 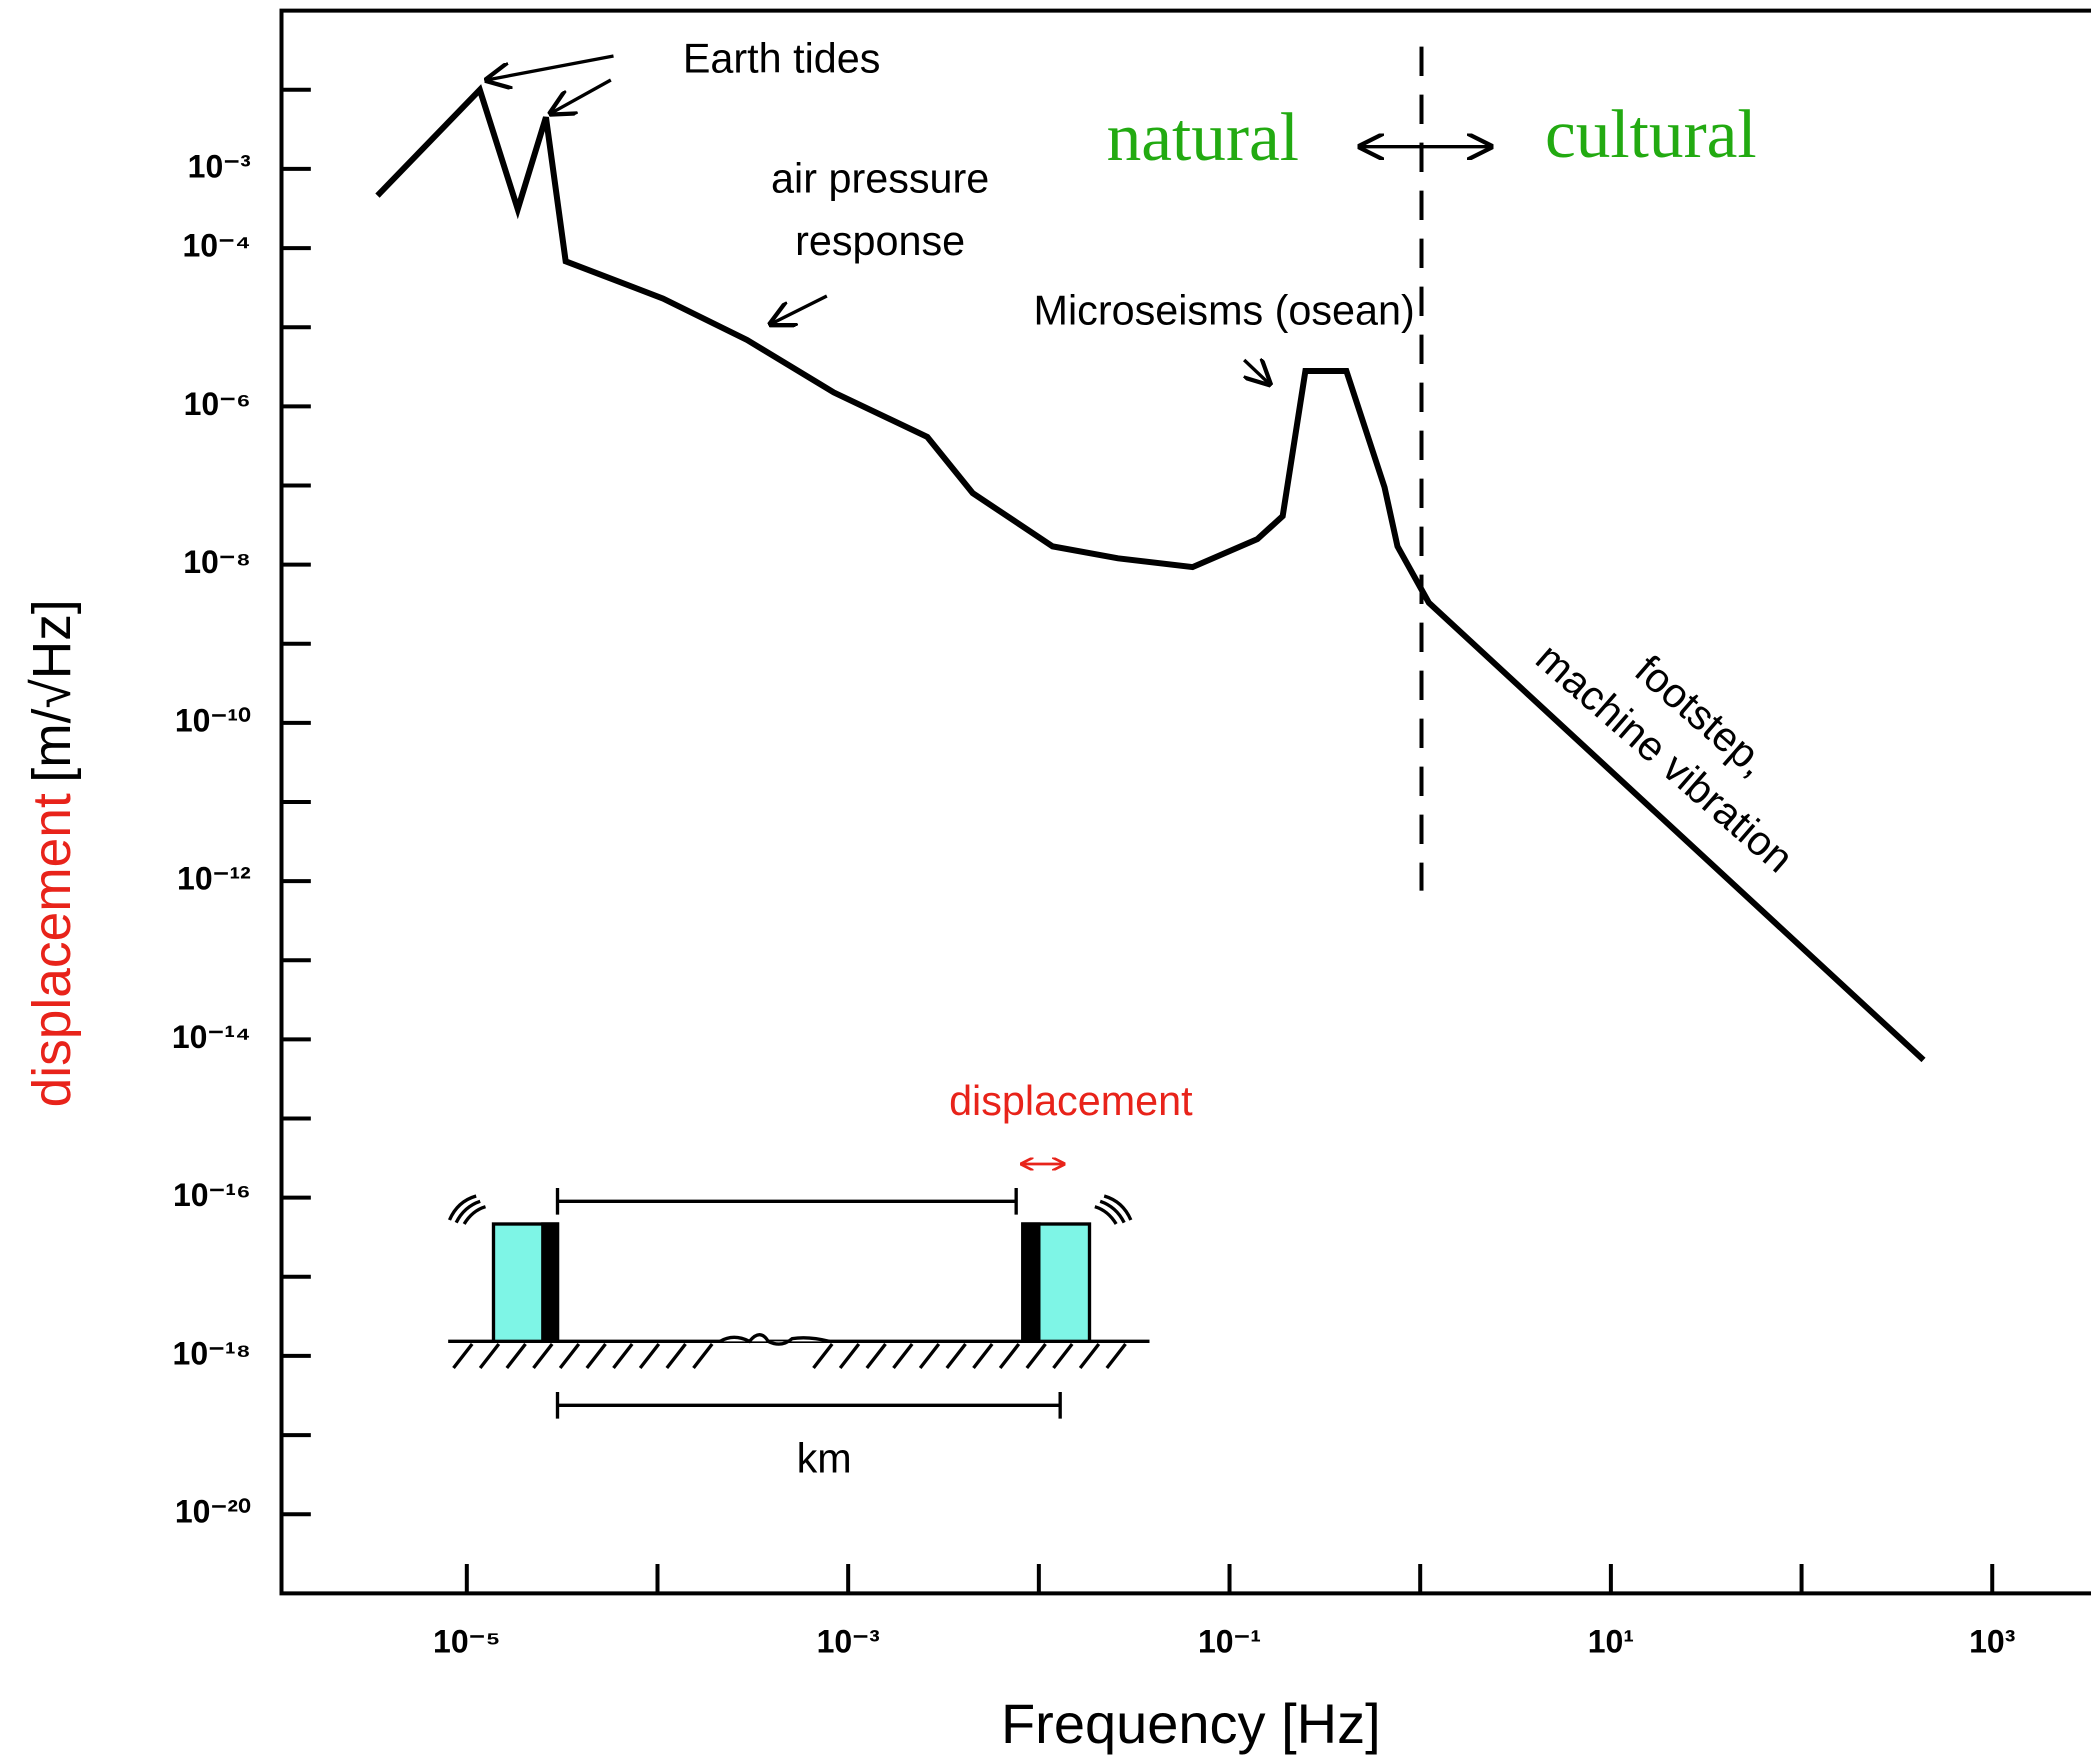 I want to click on x-tick-label: 10⁻⁵, so click(x=467, y=1641).